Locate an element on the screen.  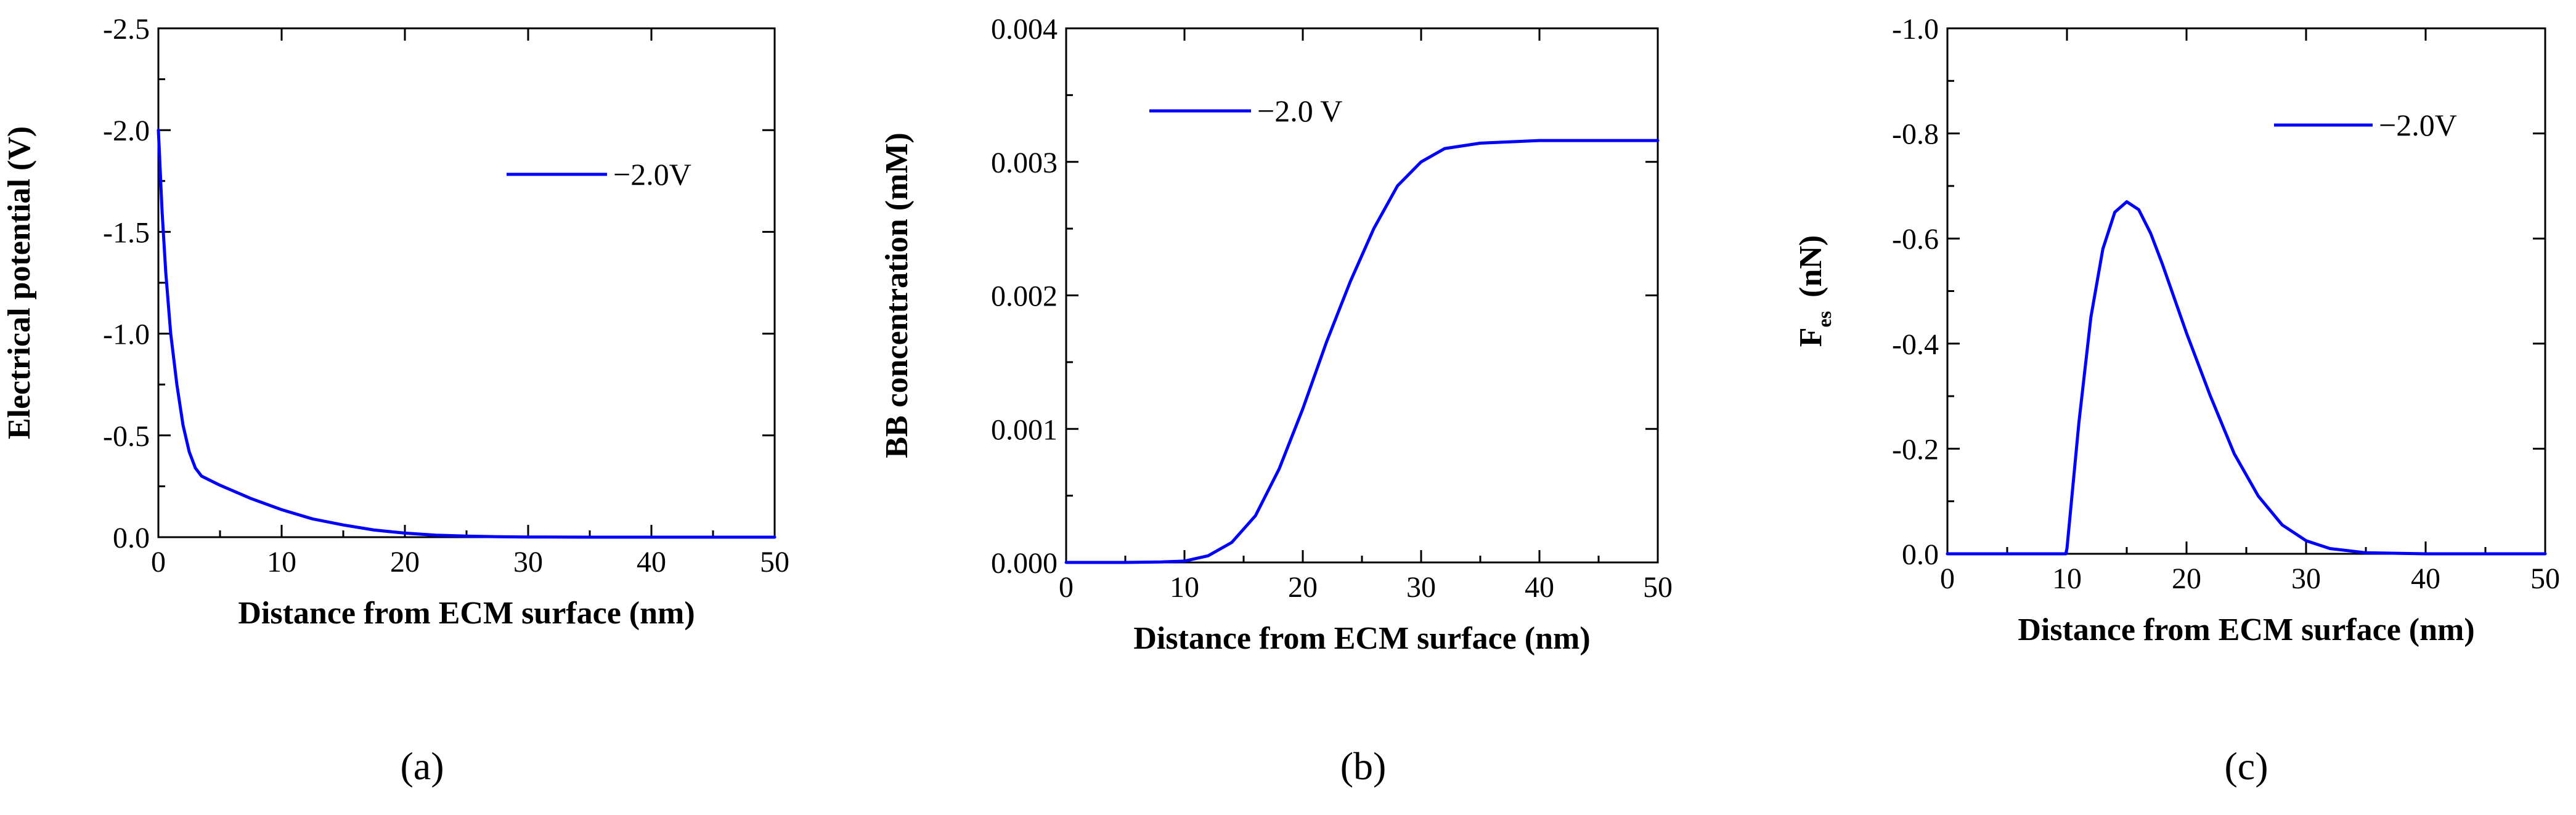
y-tick-label: -0.8 is located at coordinates (1915, 134).